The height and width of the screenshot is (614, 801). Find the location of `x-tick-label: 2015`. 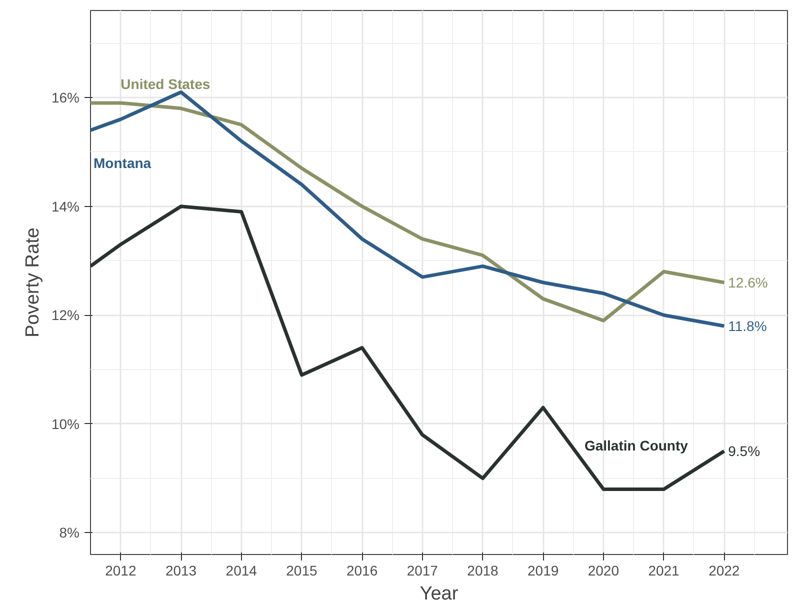

x-tick-label: 2015 is located at coordinates (302, 570).